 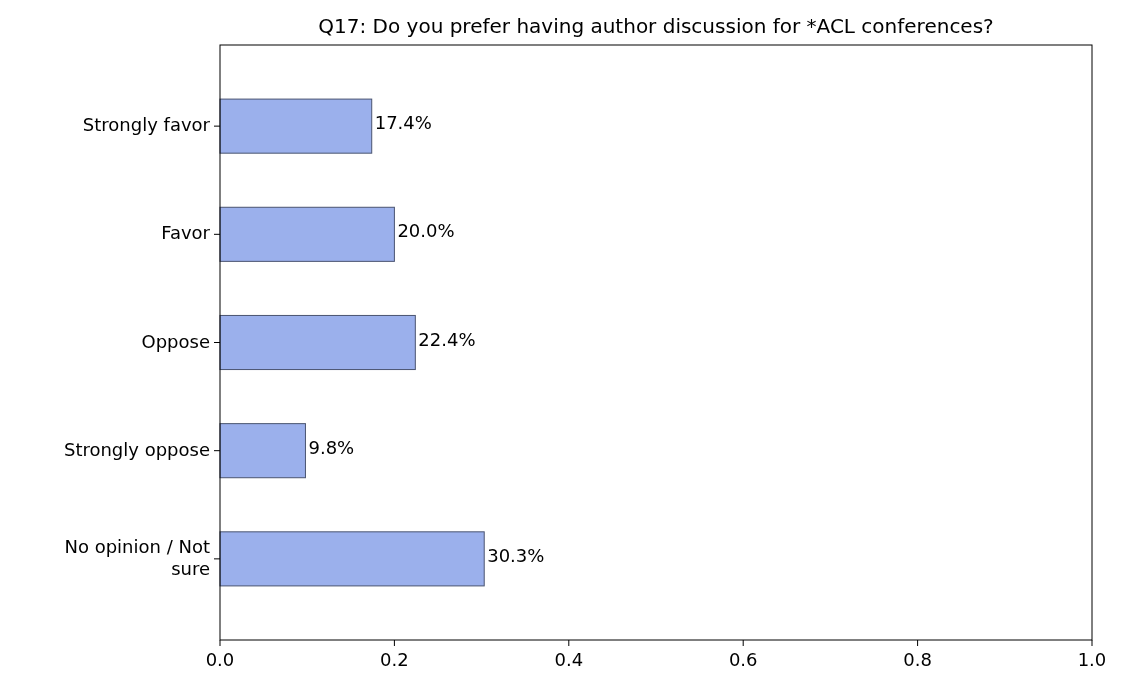 What do you see at coordinates (394, 659) in the screenshot?
I see `x-tick-label: 0.2` at bounding box center [394, 659].